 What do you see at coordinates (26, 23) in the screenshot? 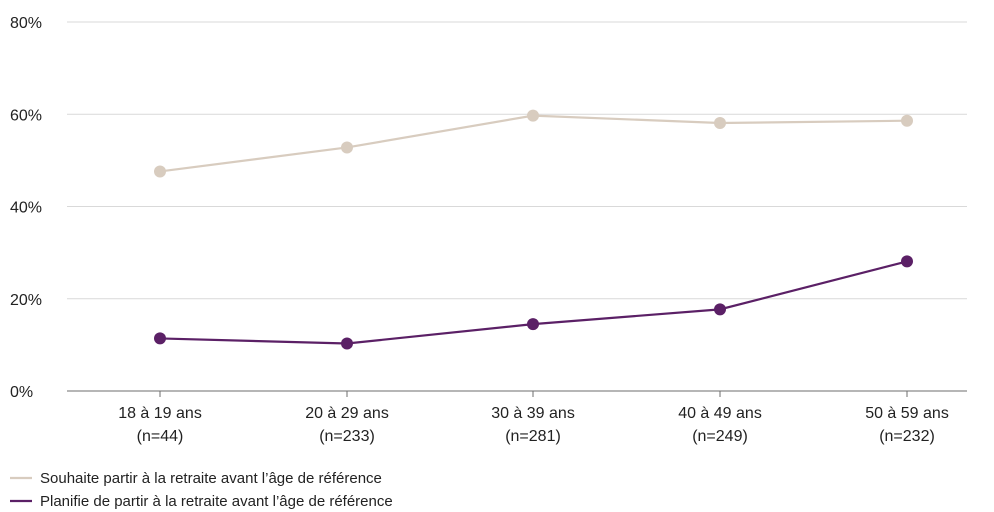
I see `y-tick-label: 80%` at bounding box center [26, 23].